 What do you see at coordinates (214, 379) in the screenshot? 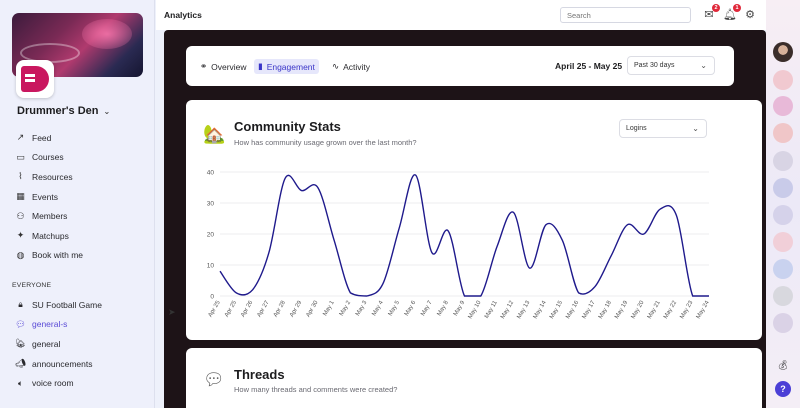
I see `speech-bubble-icon: 💬︎` at bounding box center [214, 379].